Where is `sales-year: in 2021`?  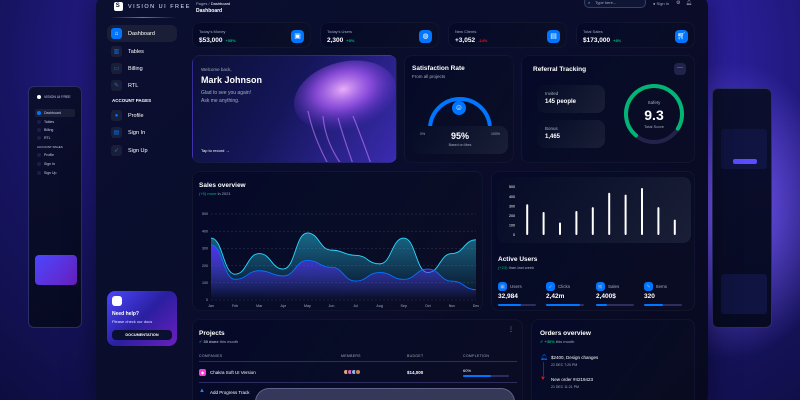
sales-year: in 2021 is located at coordinates (224, 193).